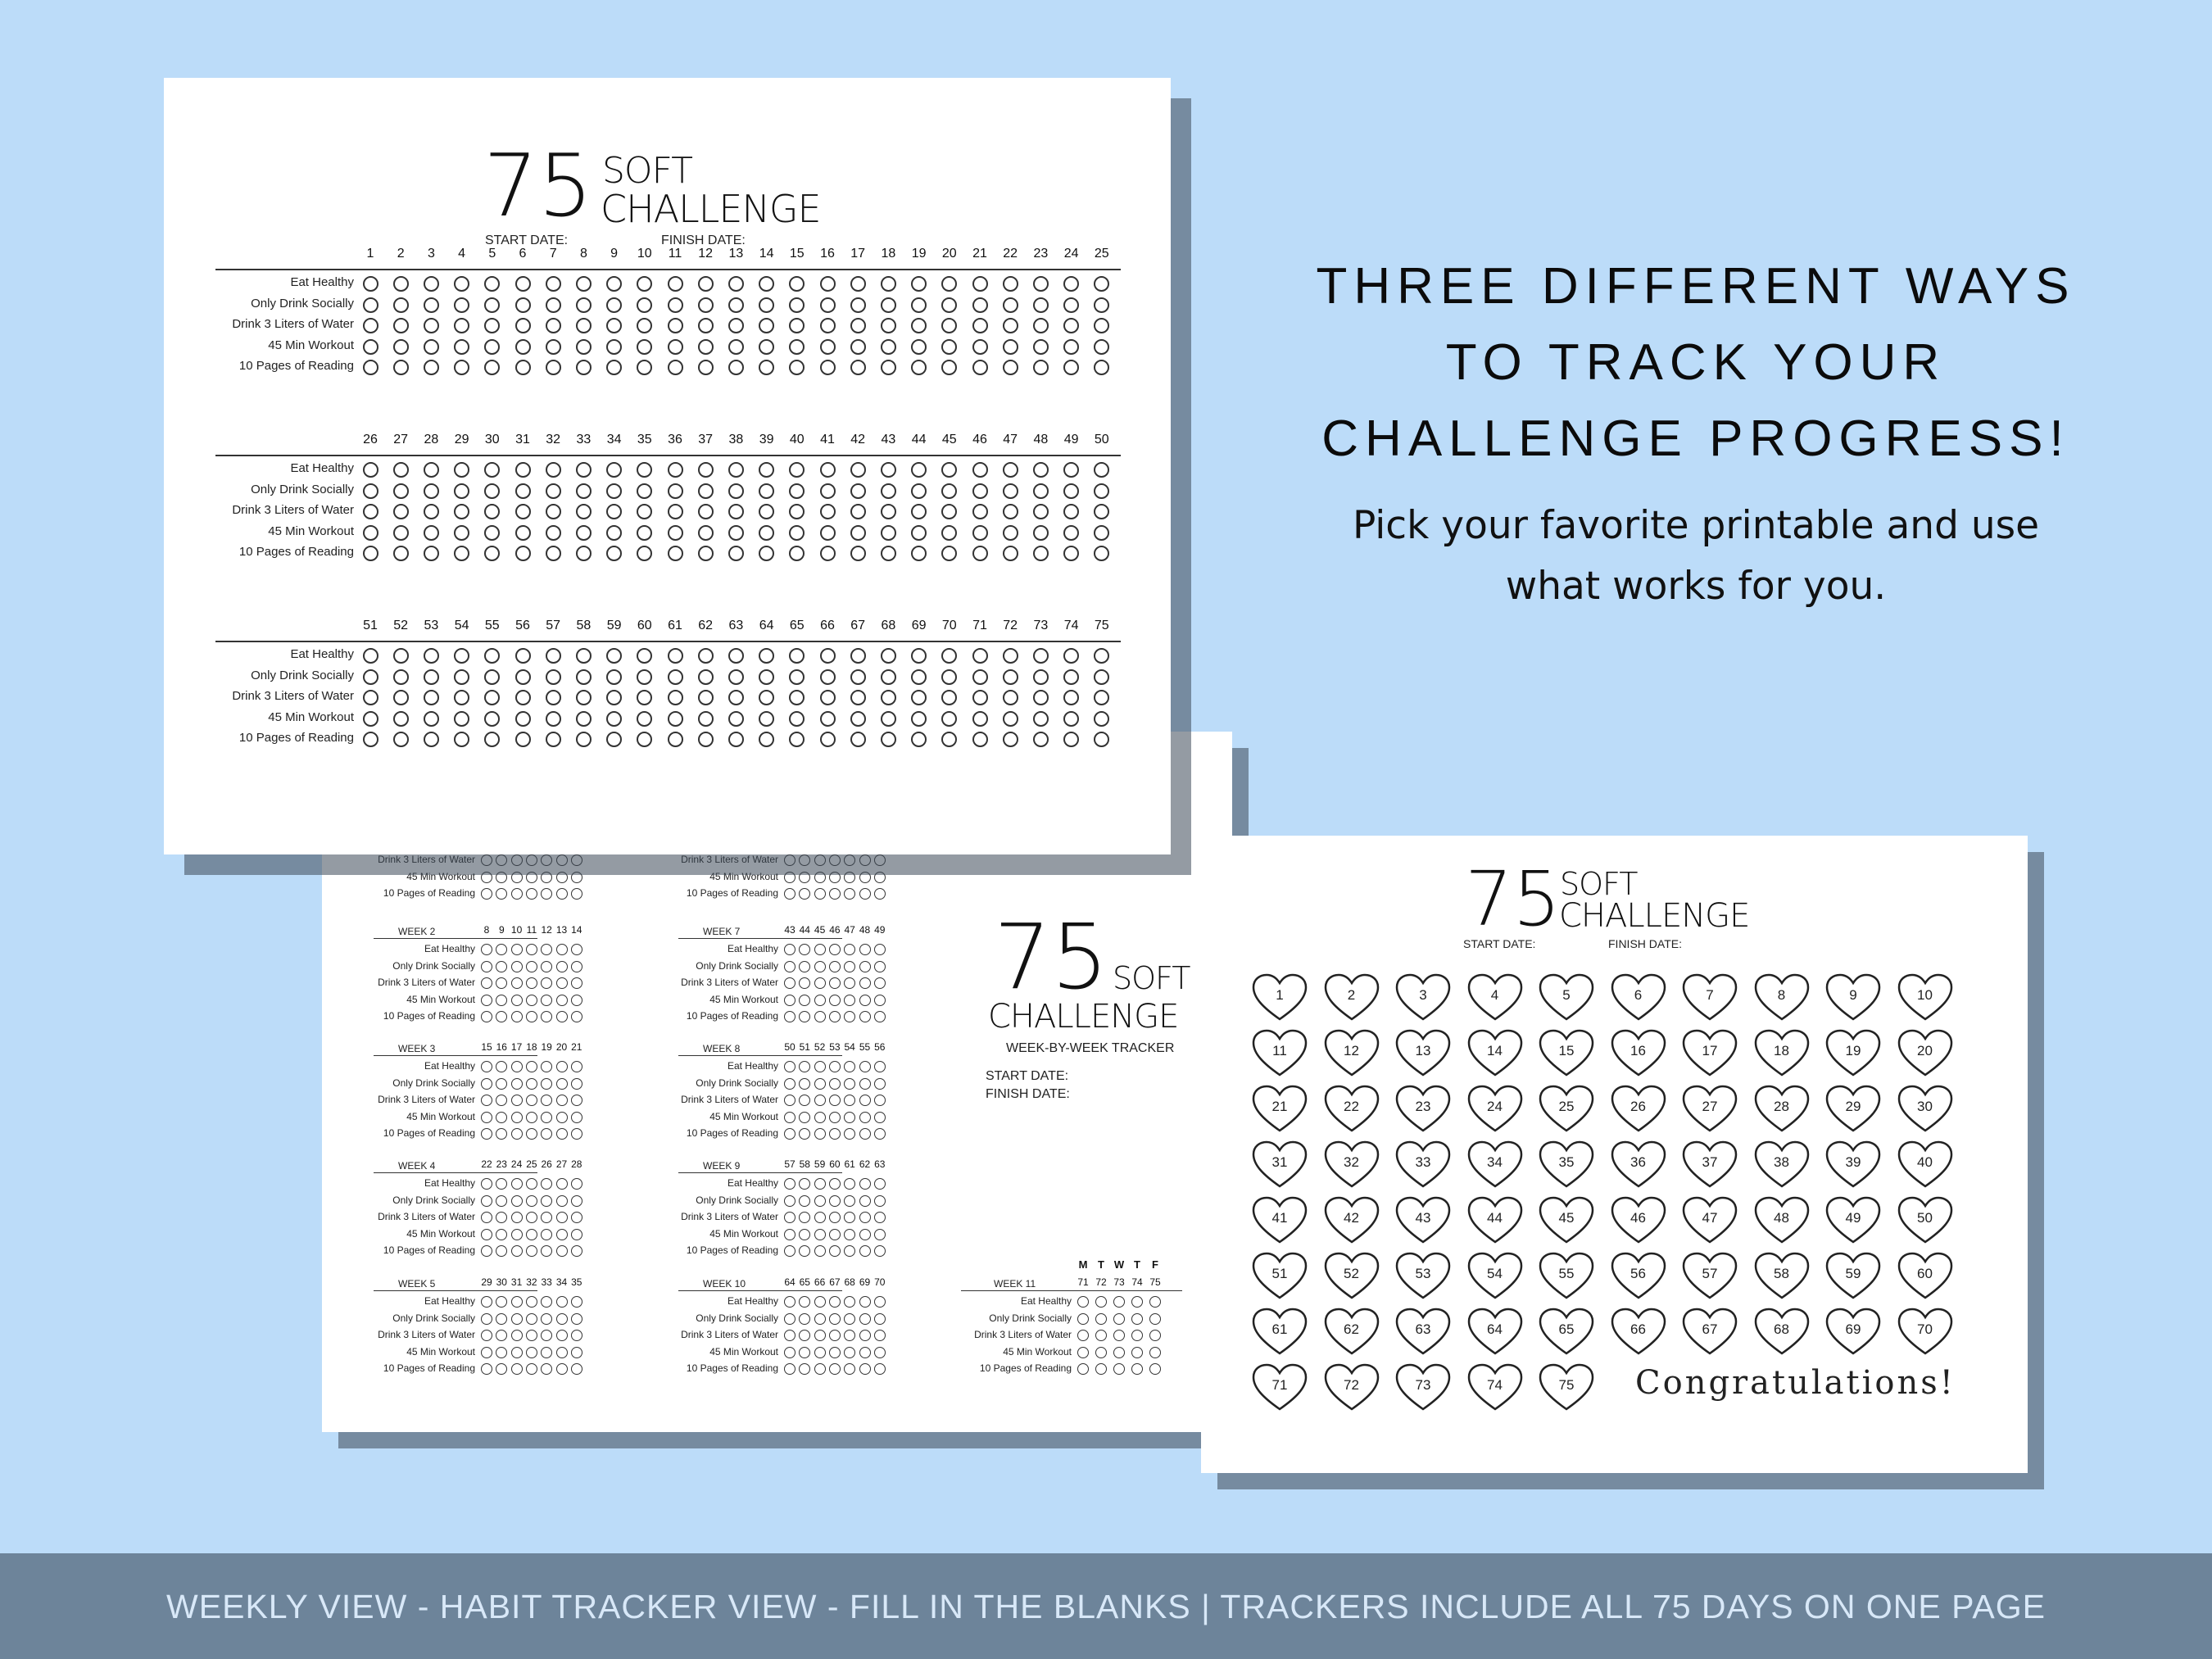 This screenshot has height=1659, width=2212. I want to click on heart-day: 51, so click(1280, 1276).